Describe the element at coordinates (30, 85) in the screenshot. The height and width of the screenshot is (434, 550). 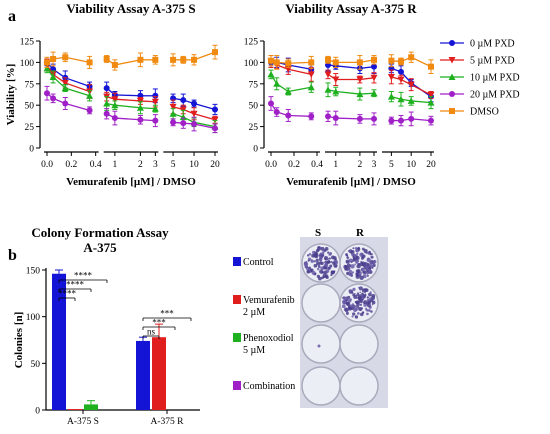
I see `y-tick-label: 75` at that location.